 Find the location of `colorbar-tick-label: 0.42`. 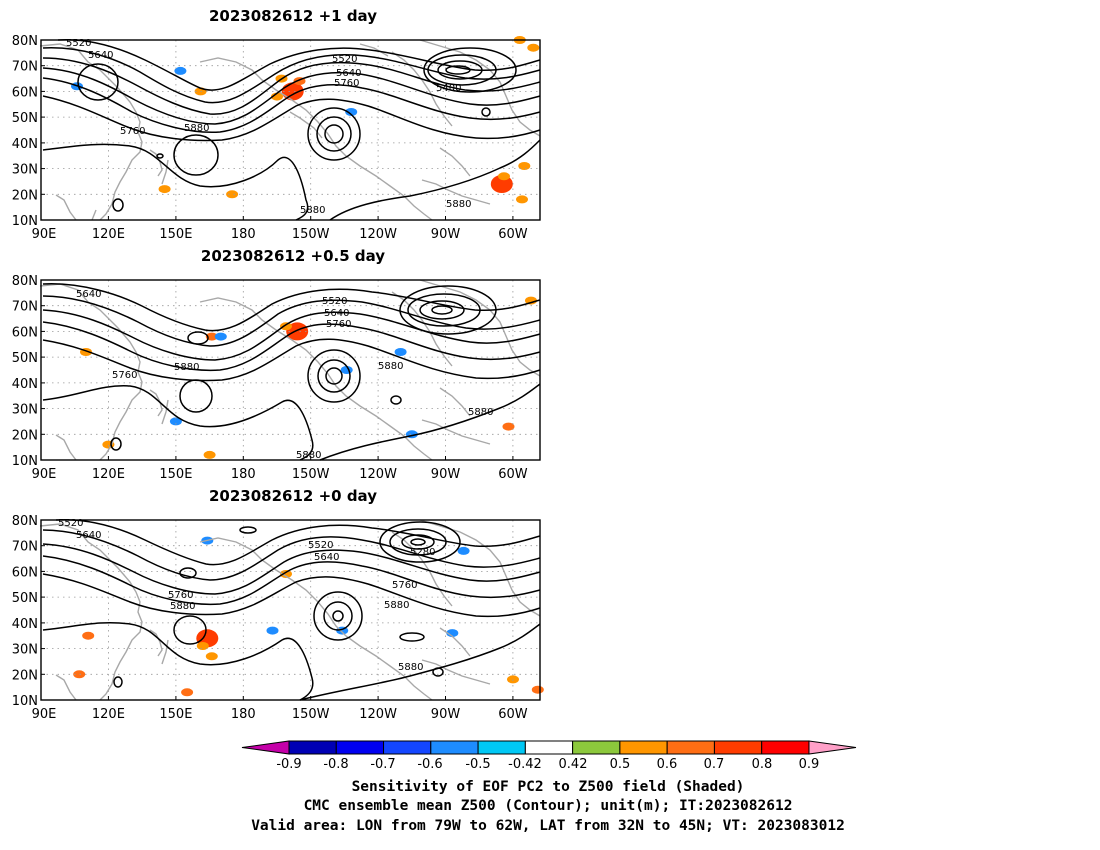

colorbar-tick-label: 0.42 is located at coordinates (573, 764).